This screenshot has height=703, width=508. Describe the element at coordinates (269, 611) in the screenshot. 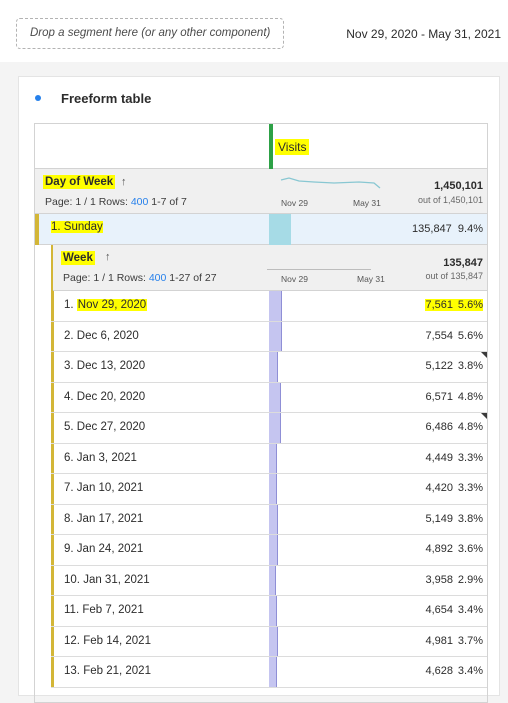

I see `table-row: 11. Feb 7, 2021 4,654 3.4%` at that location.